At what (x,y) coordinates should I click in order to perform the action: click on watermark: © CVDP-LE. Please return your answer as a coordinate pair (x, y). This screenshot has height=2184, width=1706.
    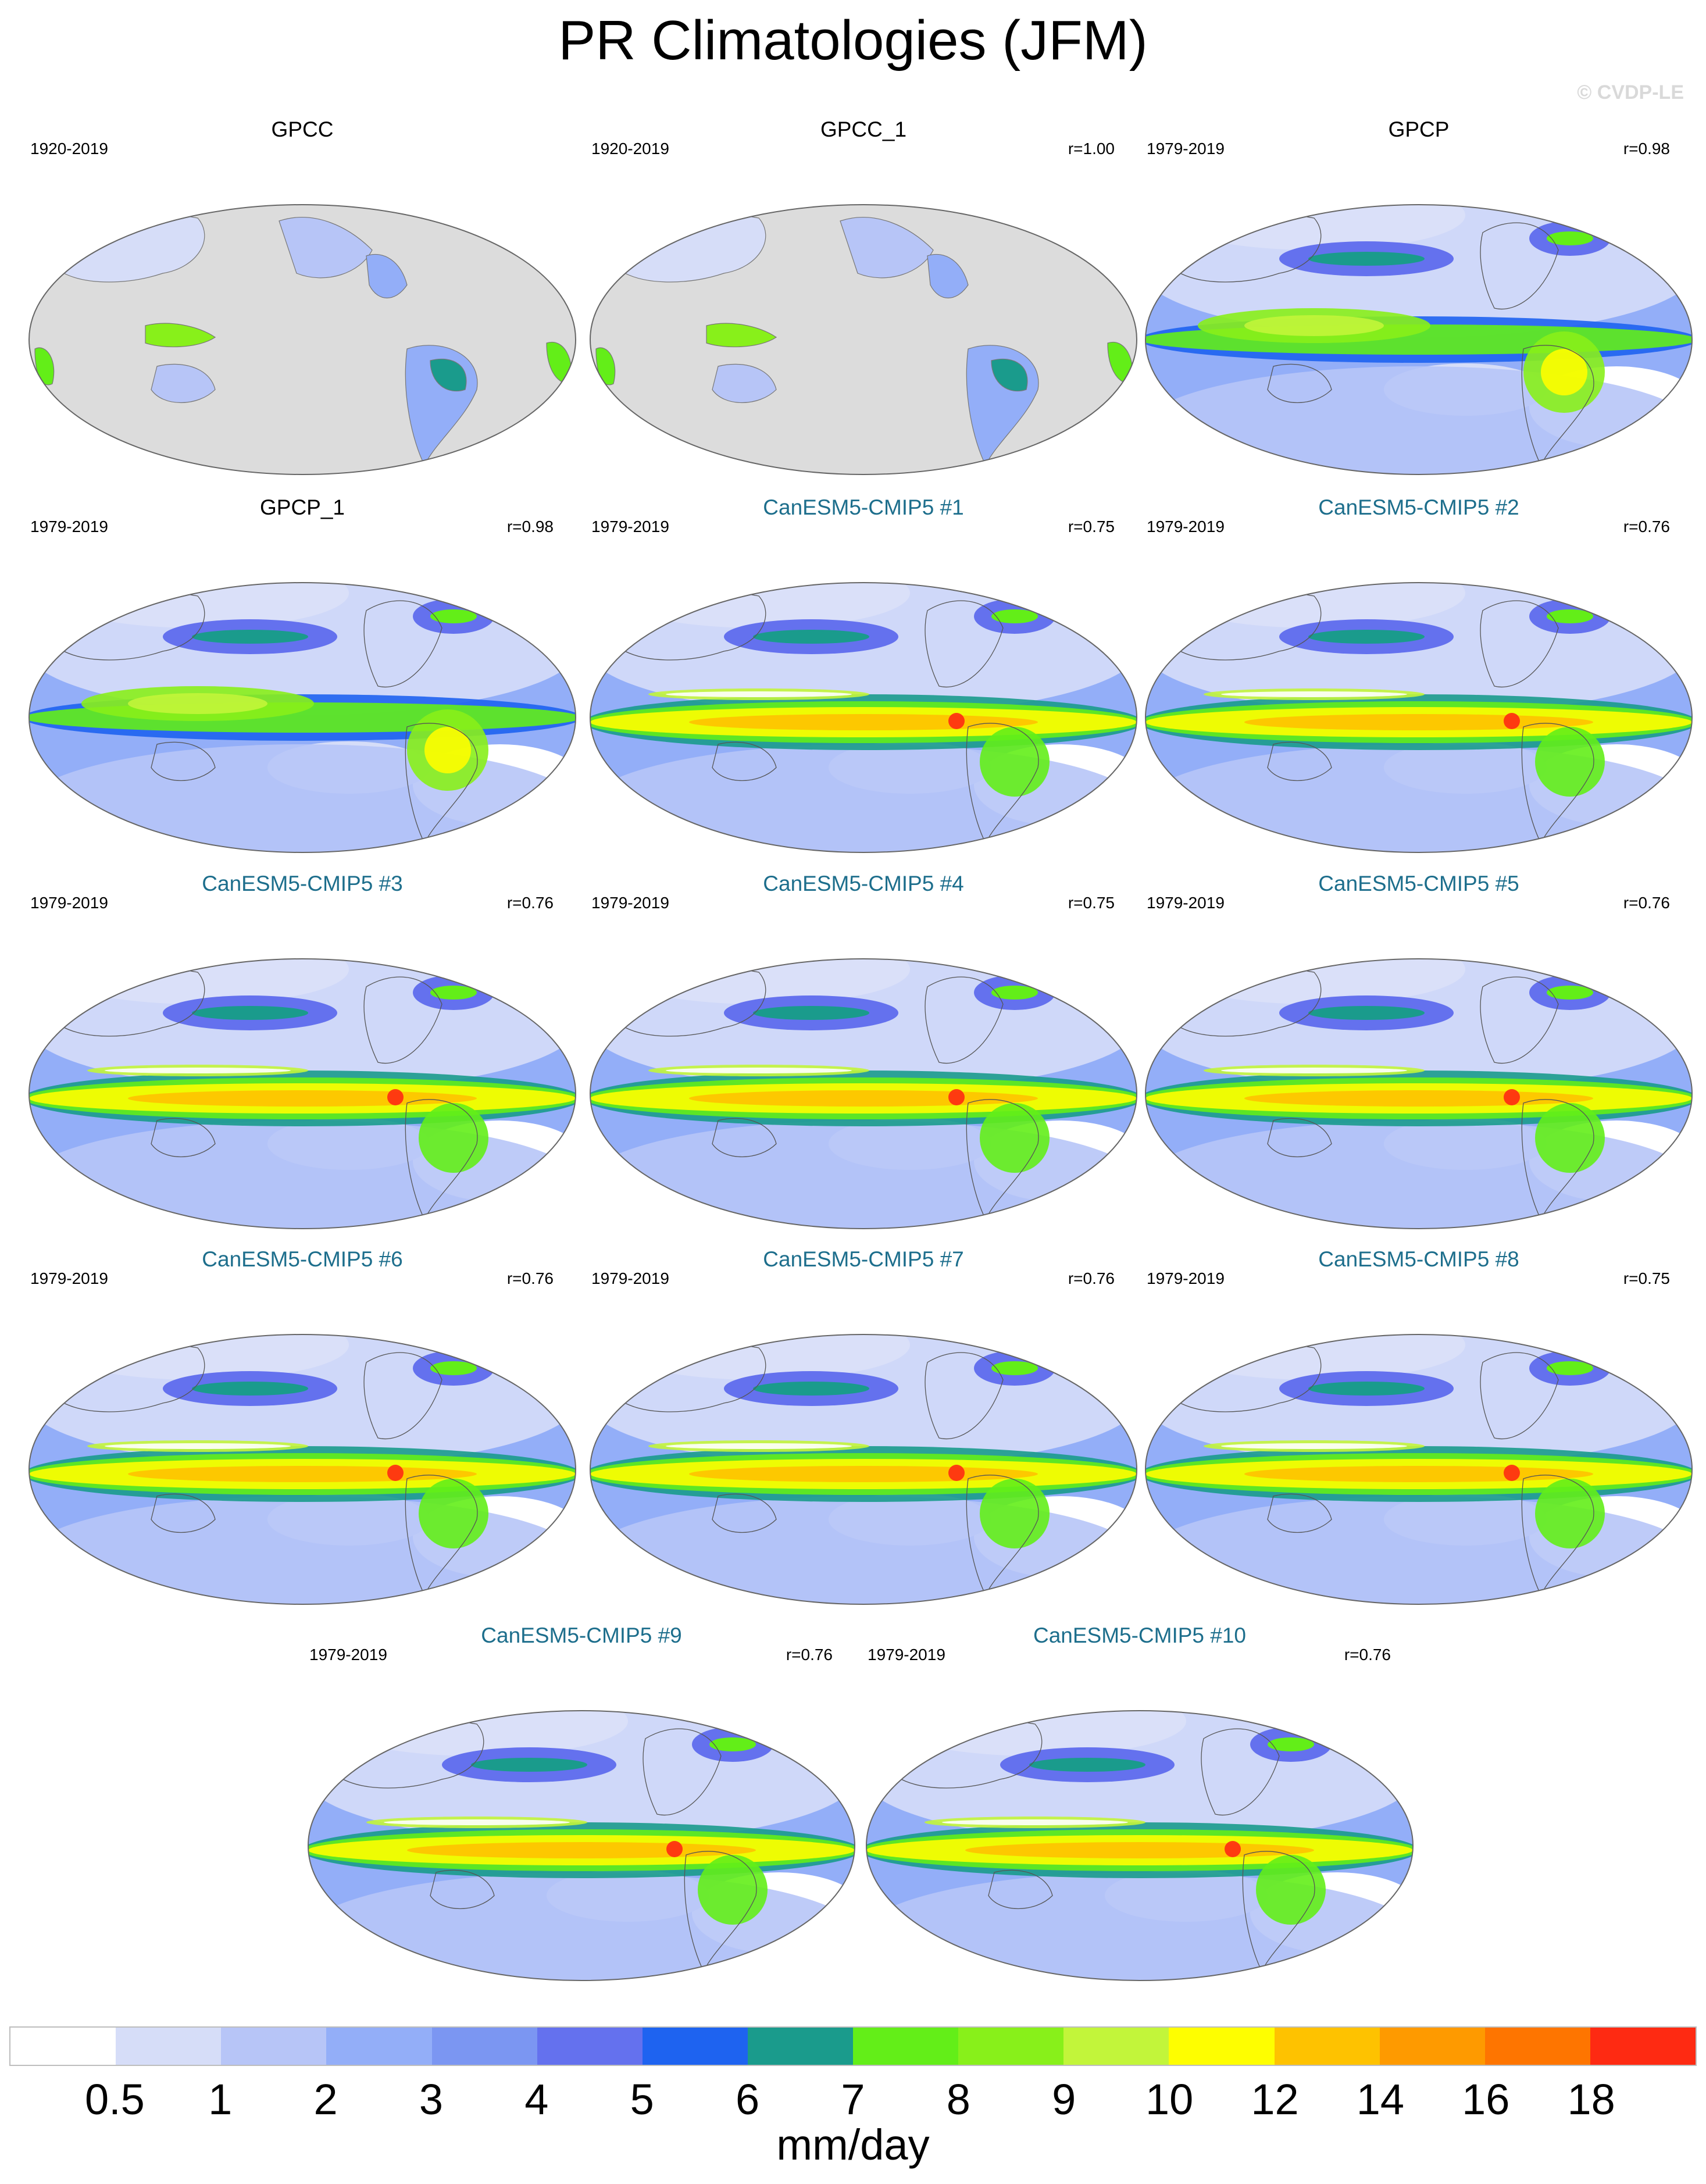
    Looking at the image, I should click on (1630, 92).